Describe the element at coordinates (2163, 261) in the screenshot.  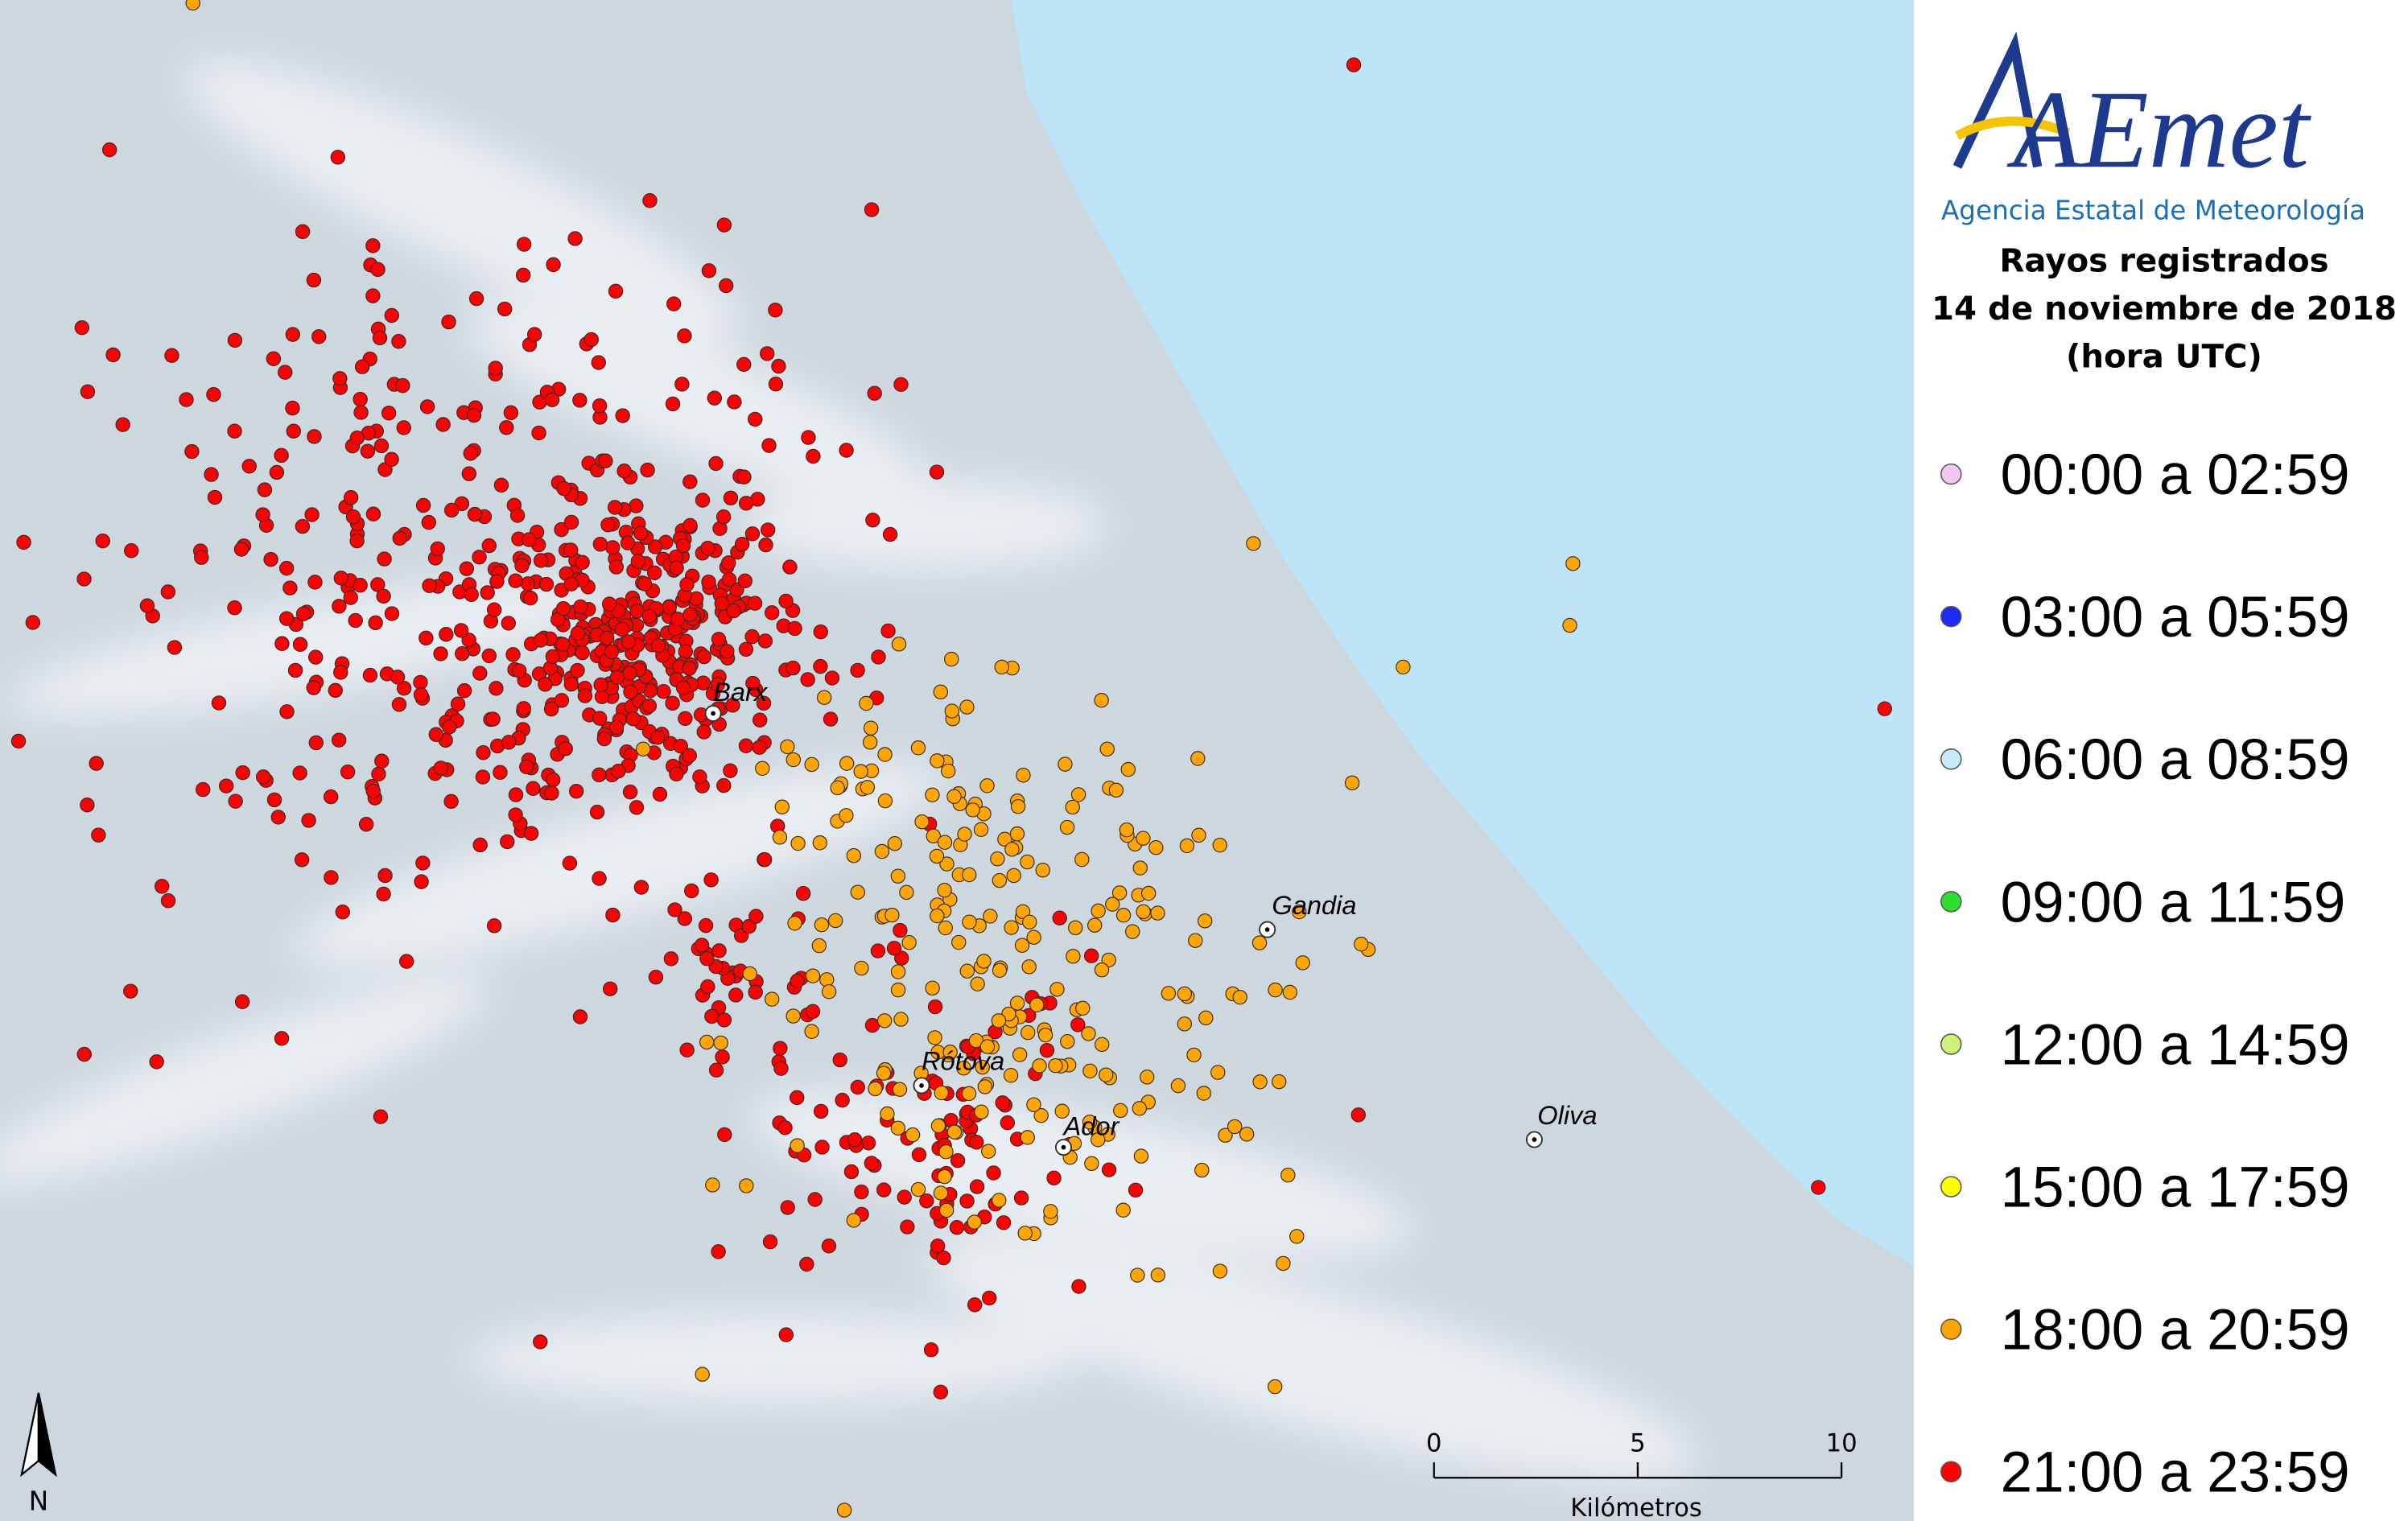
I see `title-line: Rayos registrados` at that location.